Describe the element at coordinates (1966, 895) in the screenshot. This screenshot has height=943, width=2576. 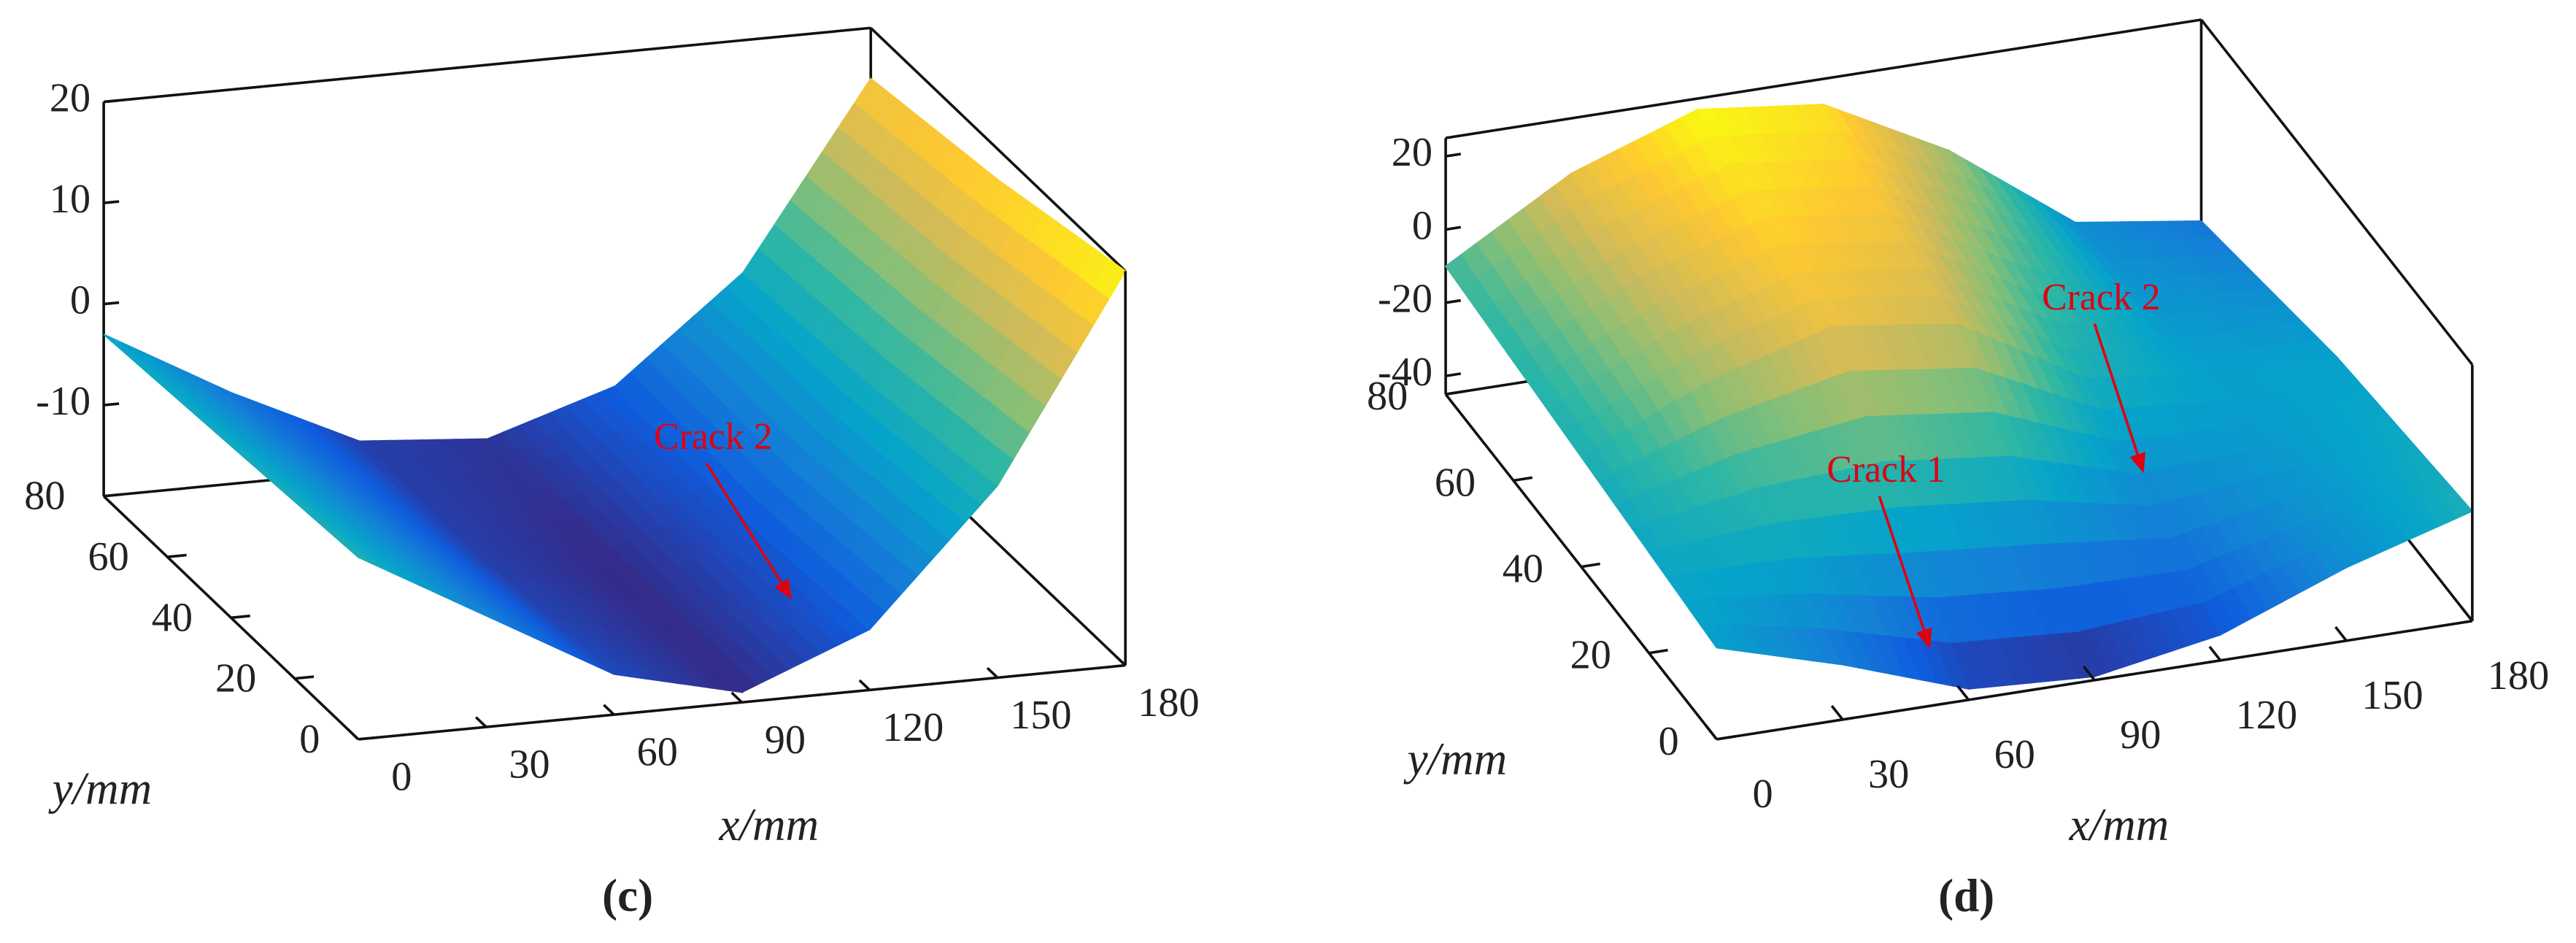
I see `panel-label: (d)` at that location.